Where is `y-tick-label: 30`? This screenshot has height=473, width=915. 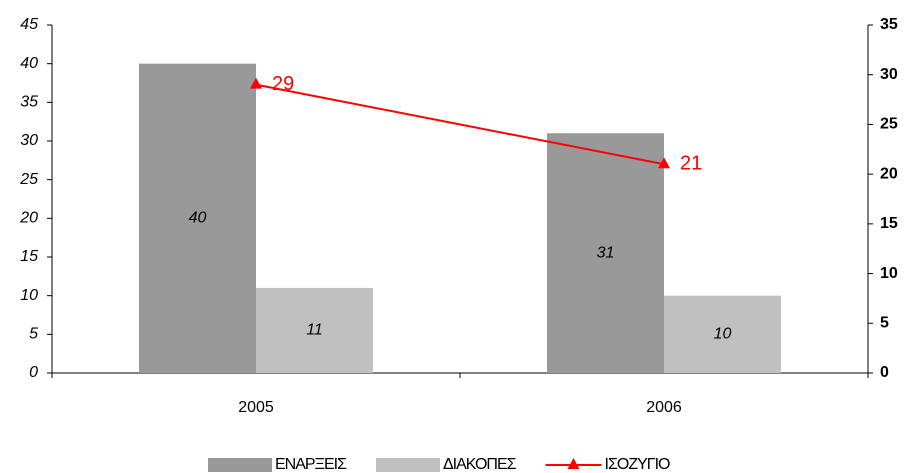 y-tick-label: 30 is located at coordinates (29, 140).